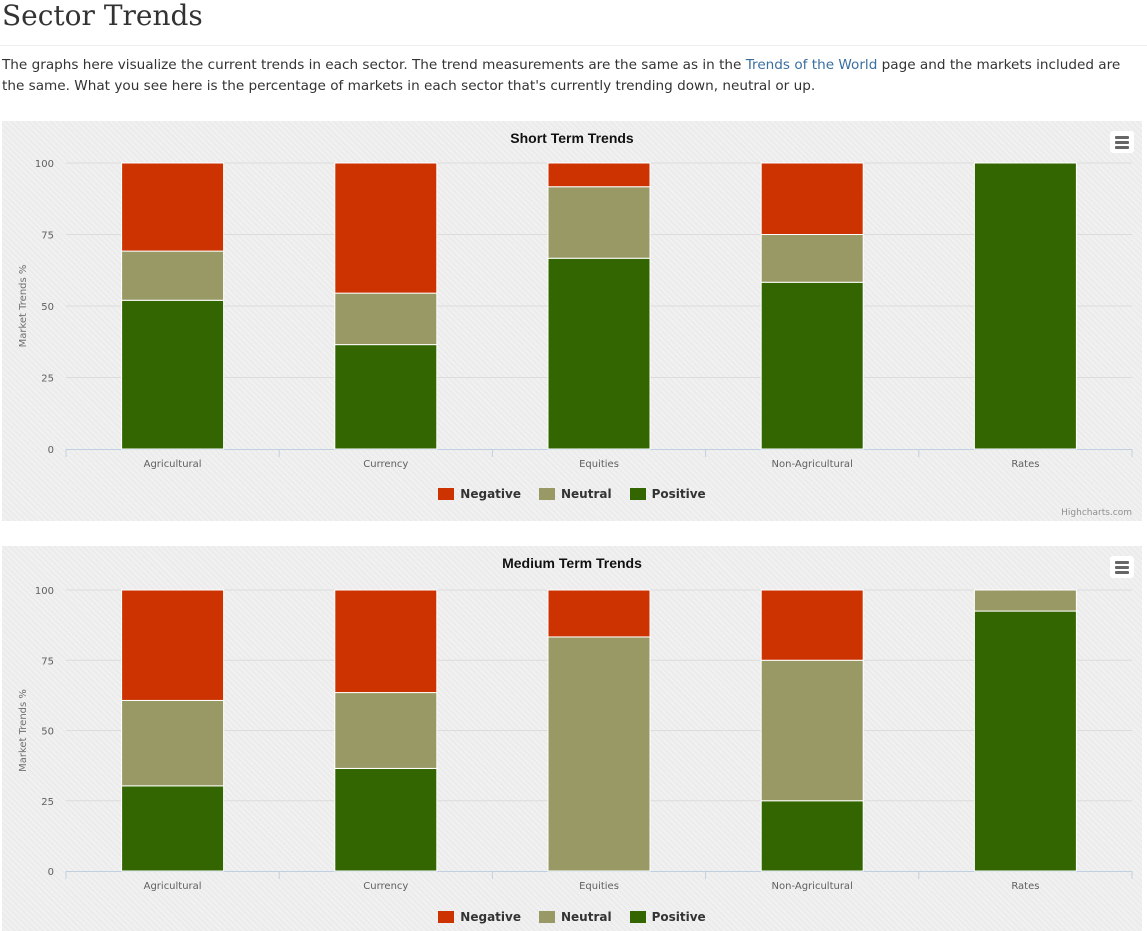 This screenshot has width=1147, height=931. What do you see at coordinates (811, 65) in the screenshot?
I see `trends-of-the-world-link: Trends of the World` at bounding box center [811, 65].